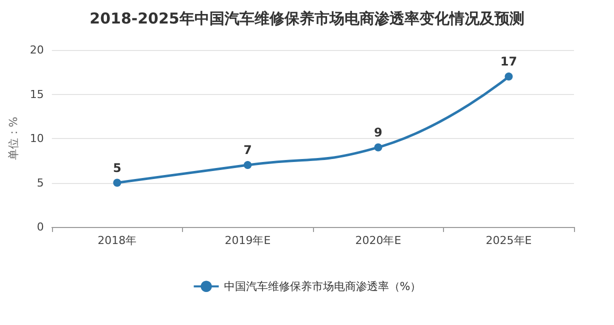  Describe the element at coordinates (37, 50) in the screenshot. I see `y-tick-label: 20` at that location.